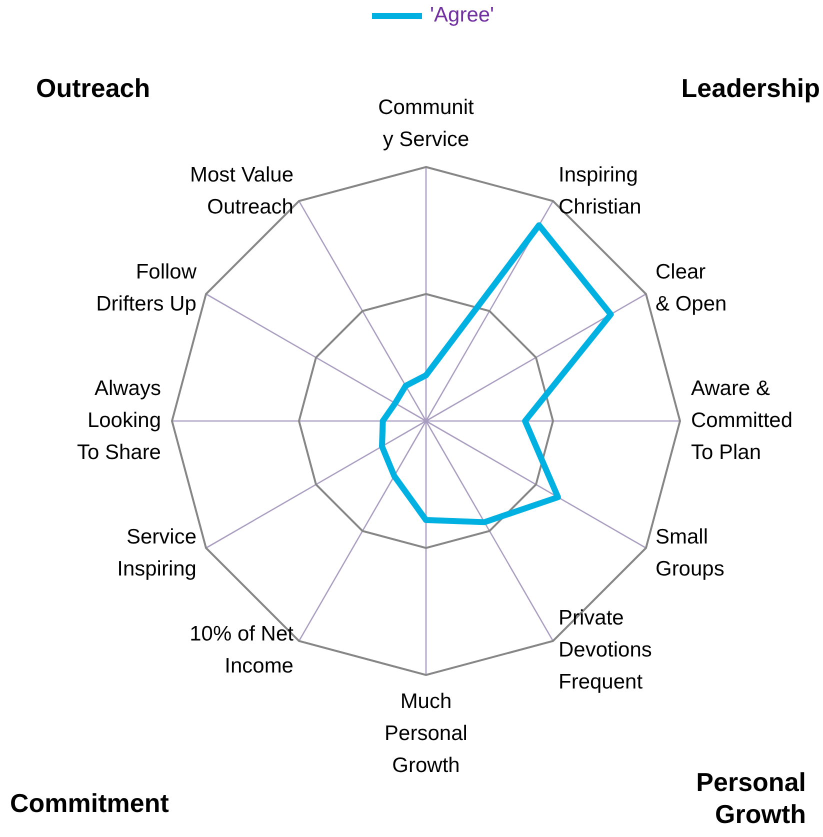  Describe the element at coordinates (147, 288) in the screenshot. I see `spoke-label: Follow Drifters Up` at that location.